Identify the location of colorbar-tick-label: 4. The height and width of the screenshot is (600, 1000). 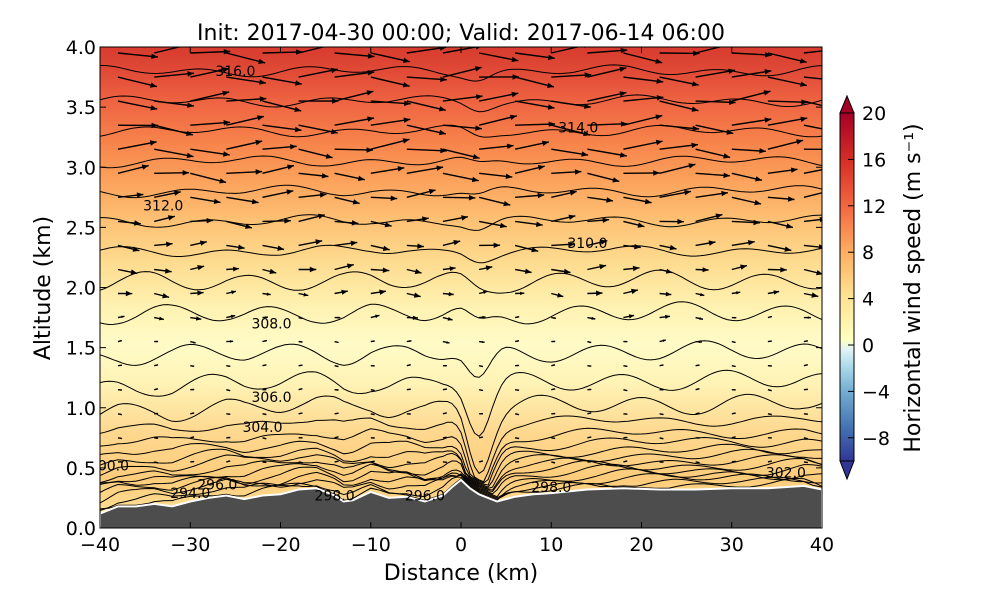
(868, 300).